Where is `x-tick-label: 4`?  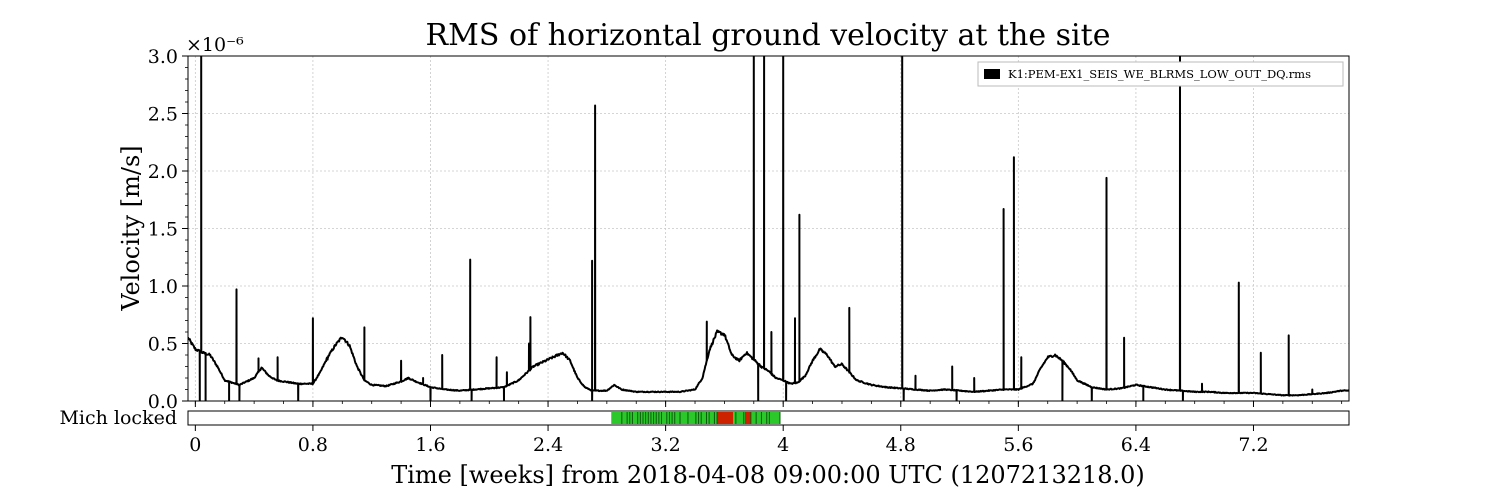
x-tick-label: 4 is located at coordinates (783, 445).